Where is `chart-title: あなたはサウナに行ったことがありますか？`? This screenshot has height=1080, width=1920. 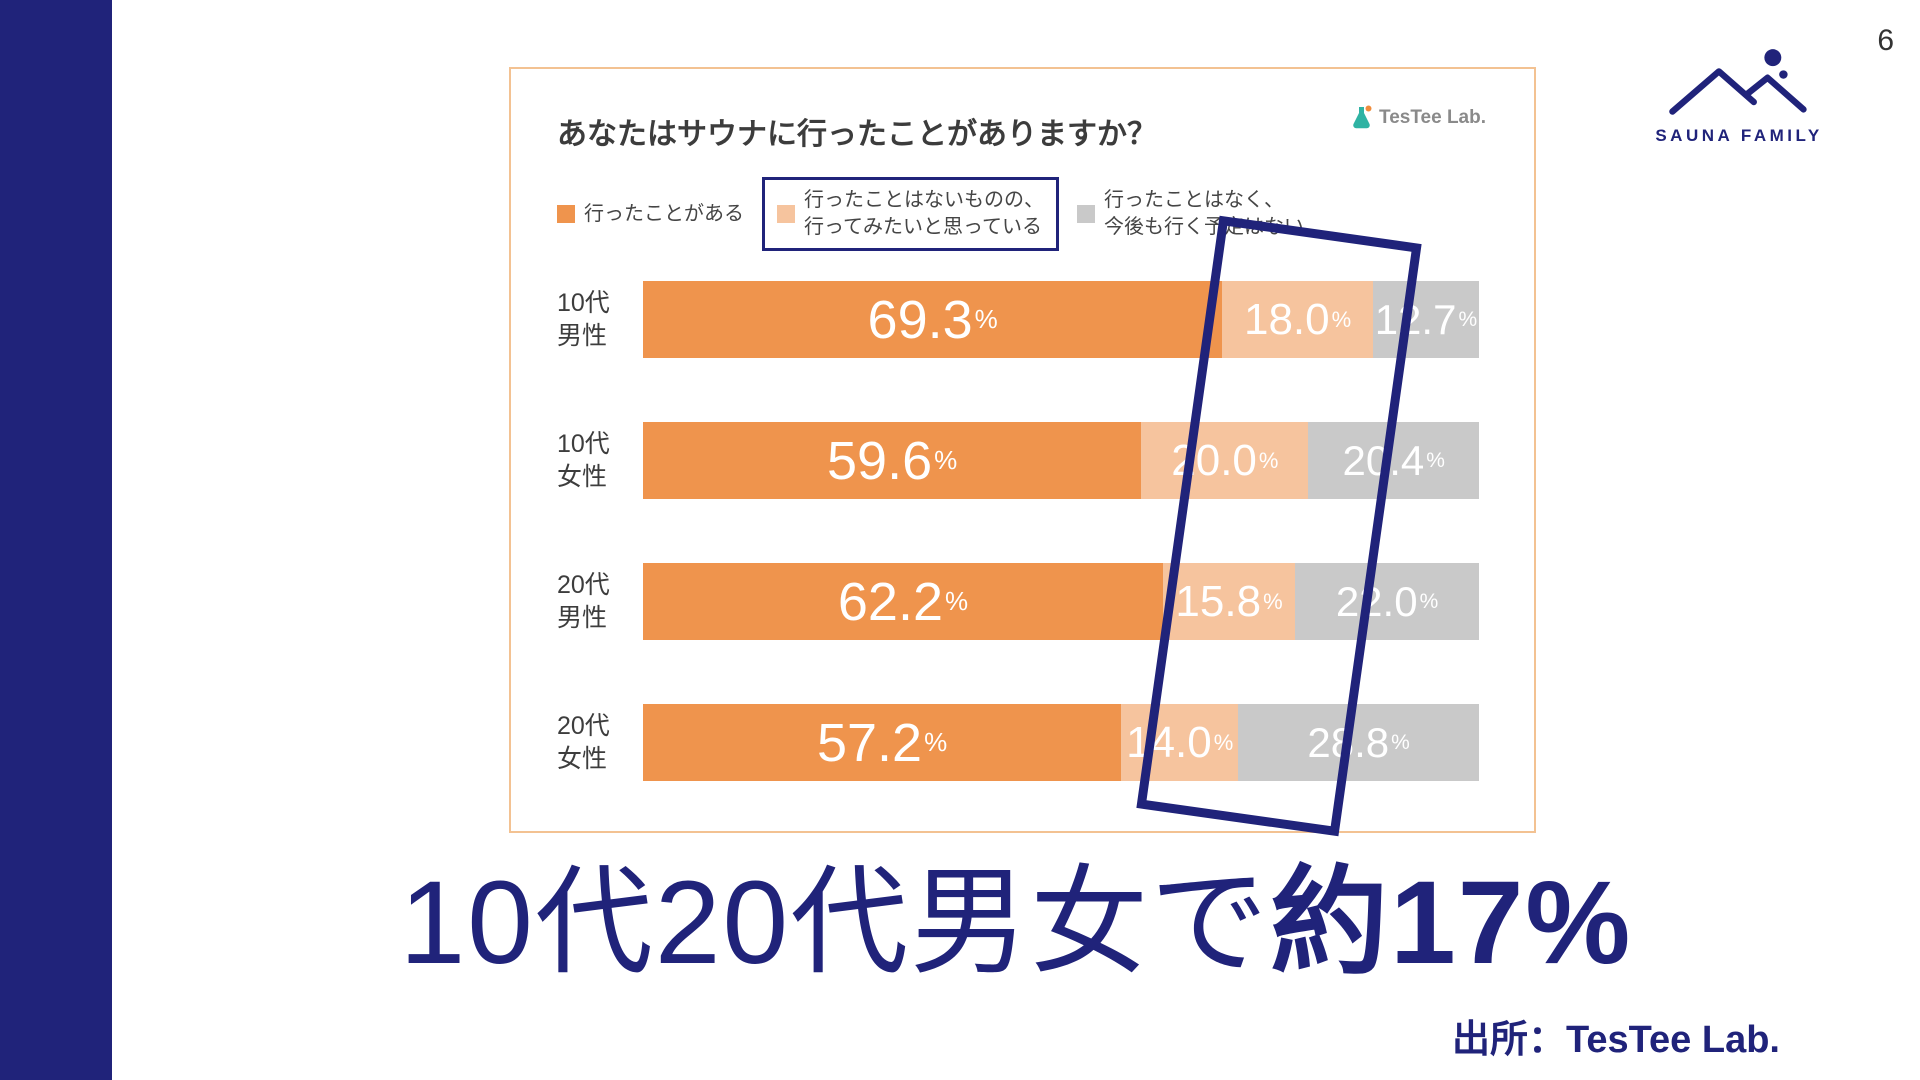 chart-title: あなたはサウナに行ったことがありますか？ is located at coordinates (857, 134).